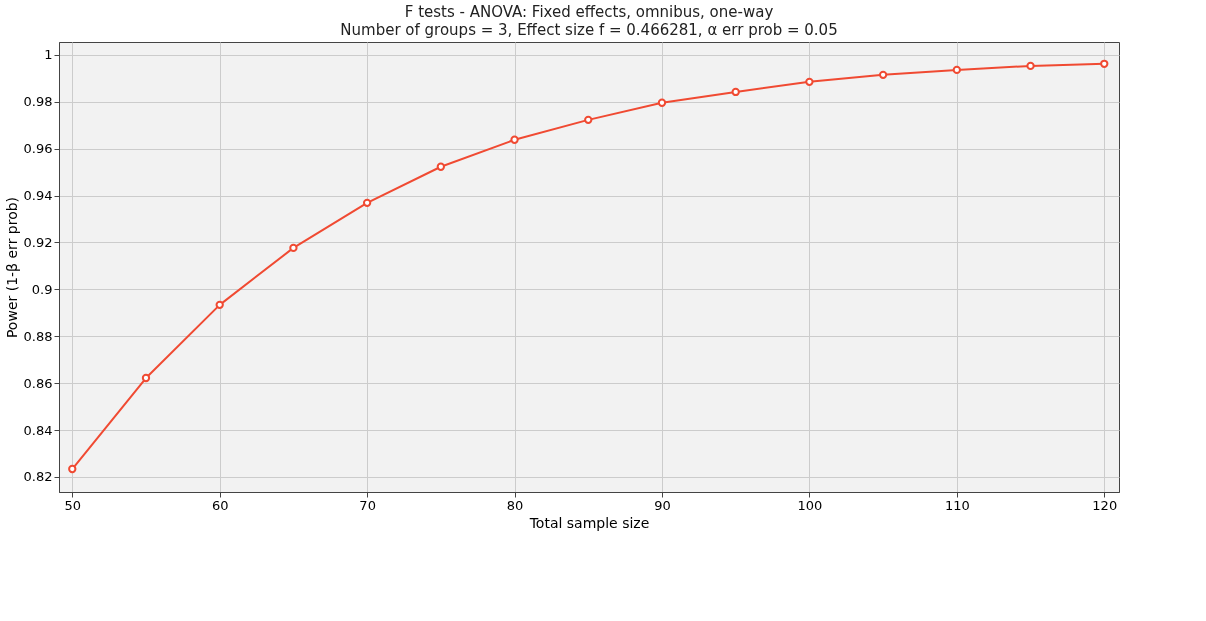 The width and height of the screenshot is (1206, 621). Describe the element at coordinates (589, 522) in the screenshot. I see `x-axis-title: Total sample size` at that location.